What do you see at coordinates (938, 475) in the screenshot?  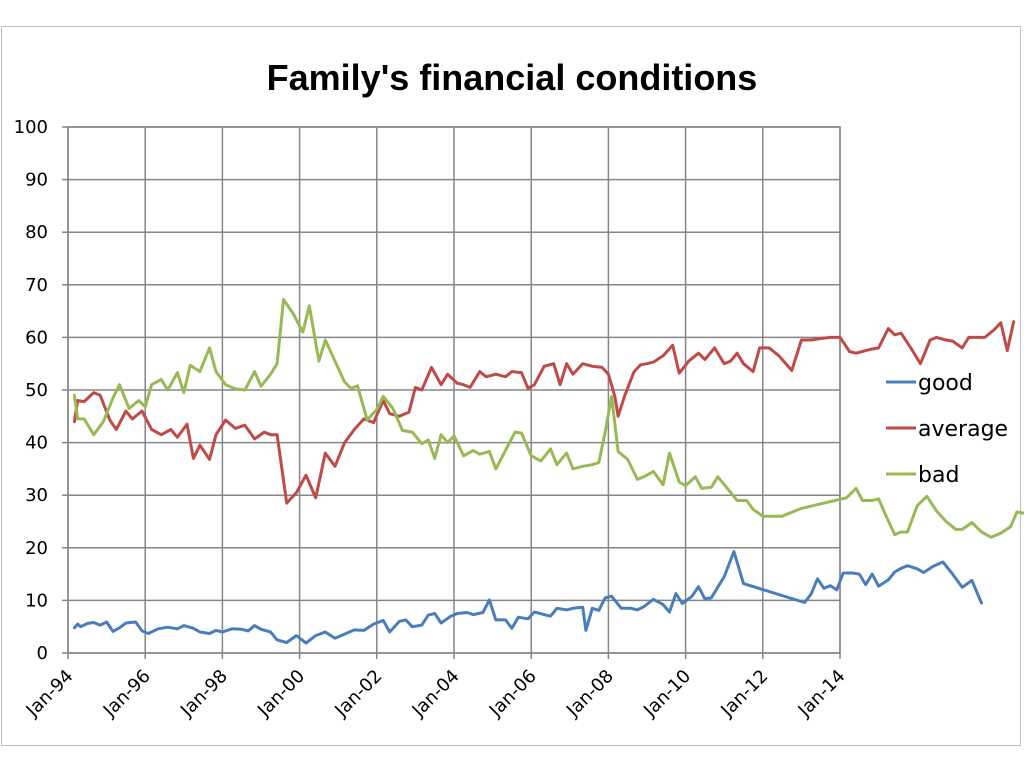 I see `legend-label-bad: bad` at bounding box center [938, 475].